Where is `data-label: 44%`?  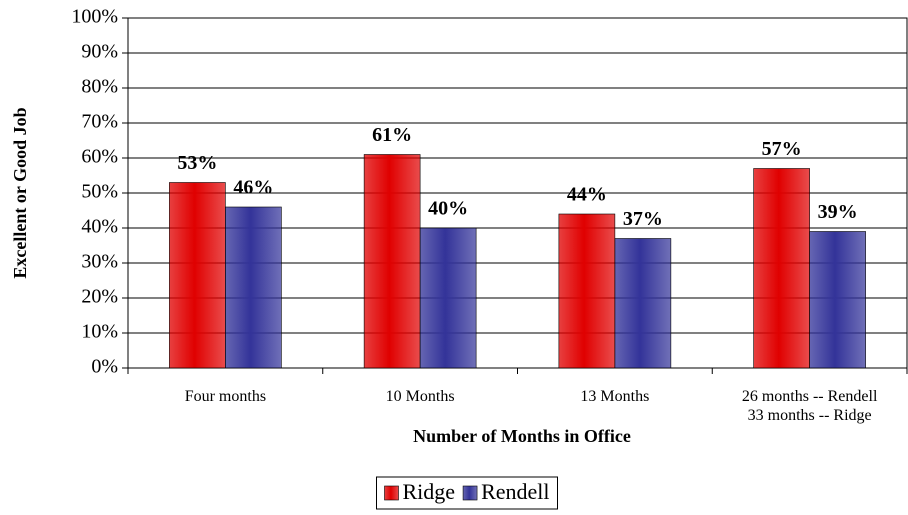 data-label: 44% is located at coordinates (587, 195).